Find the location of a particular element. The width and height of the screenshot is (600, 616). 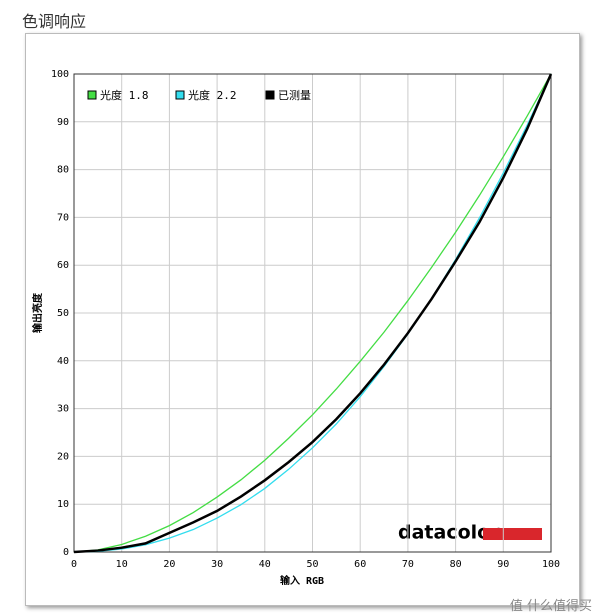

y-tick-label: 100 is located at coordinates (60, 74).